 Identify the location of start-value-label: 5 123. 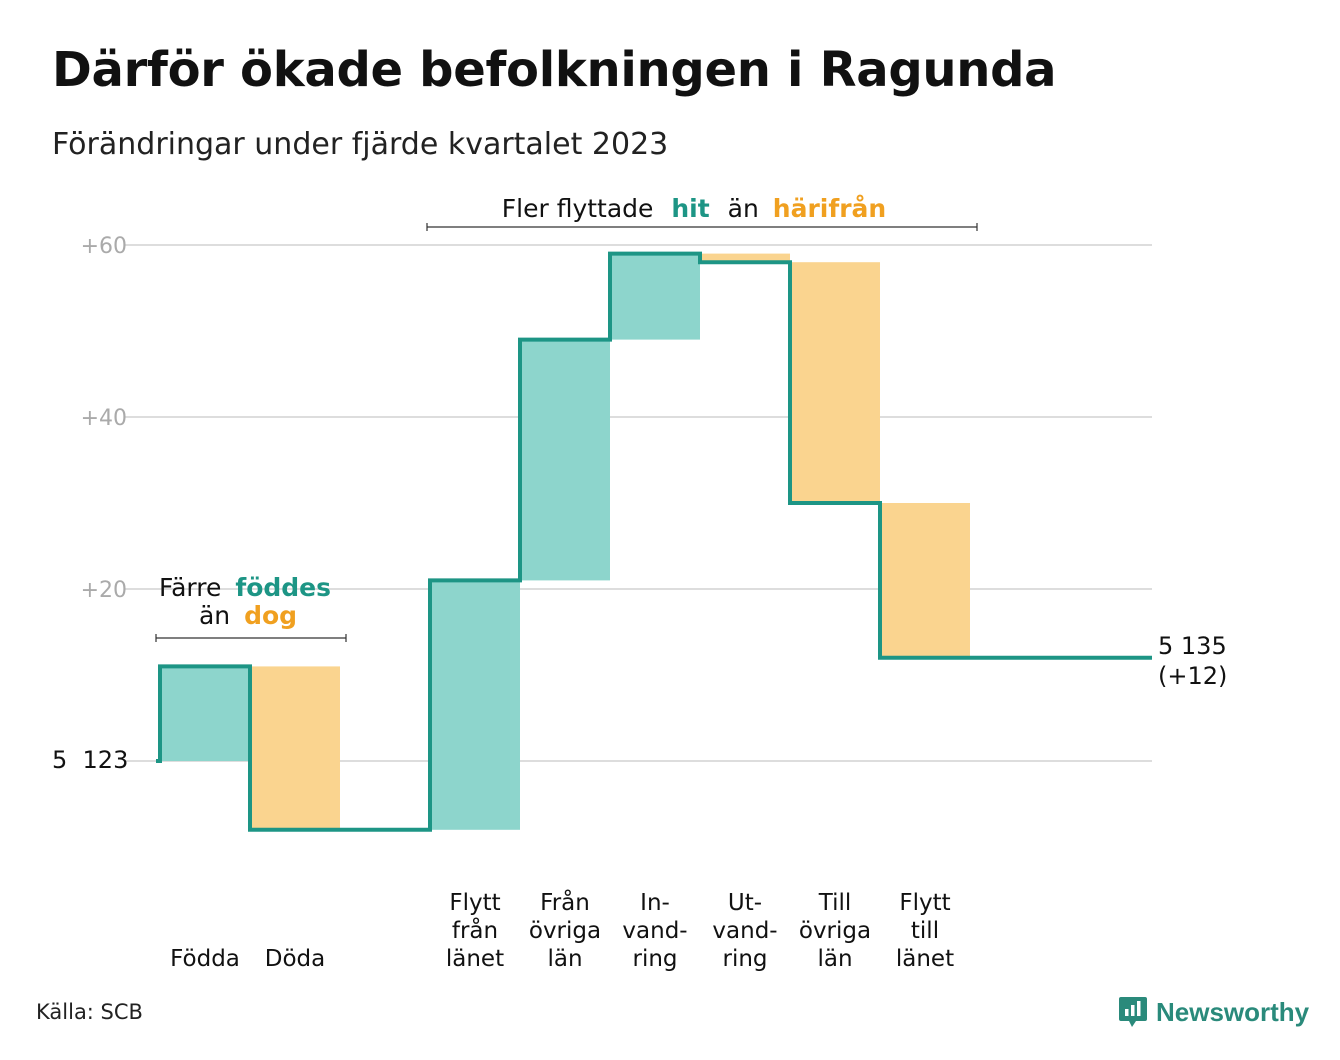
(90, 760).